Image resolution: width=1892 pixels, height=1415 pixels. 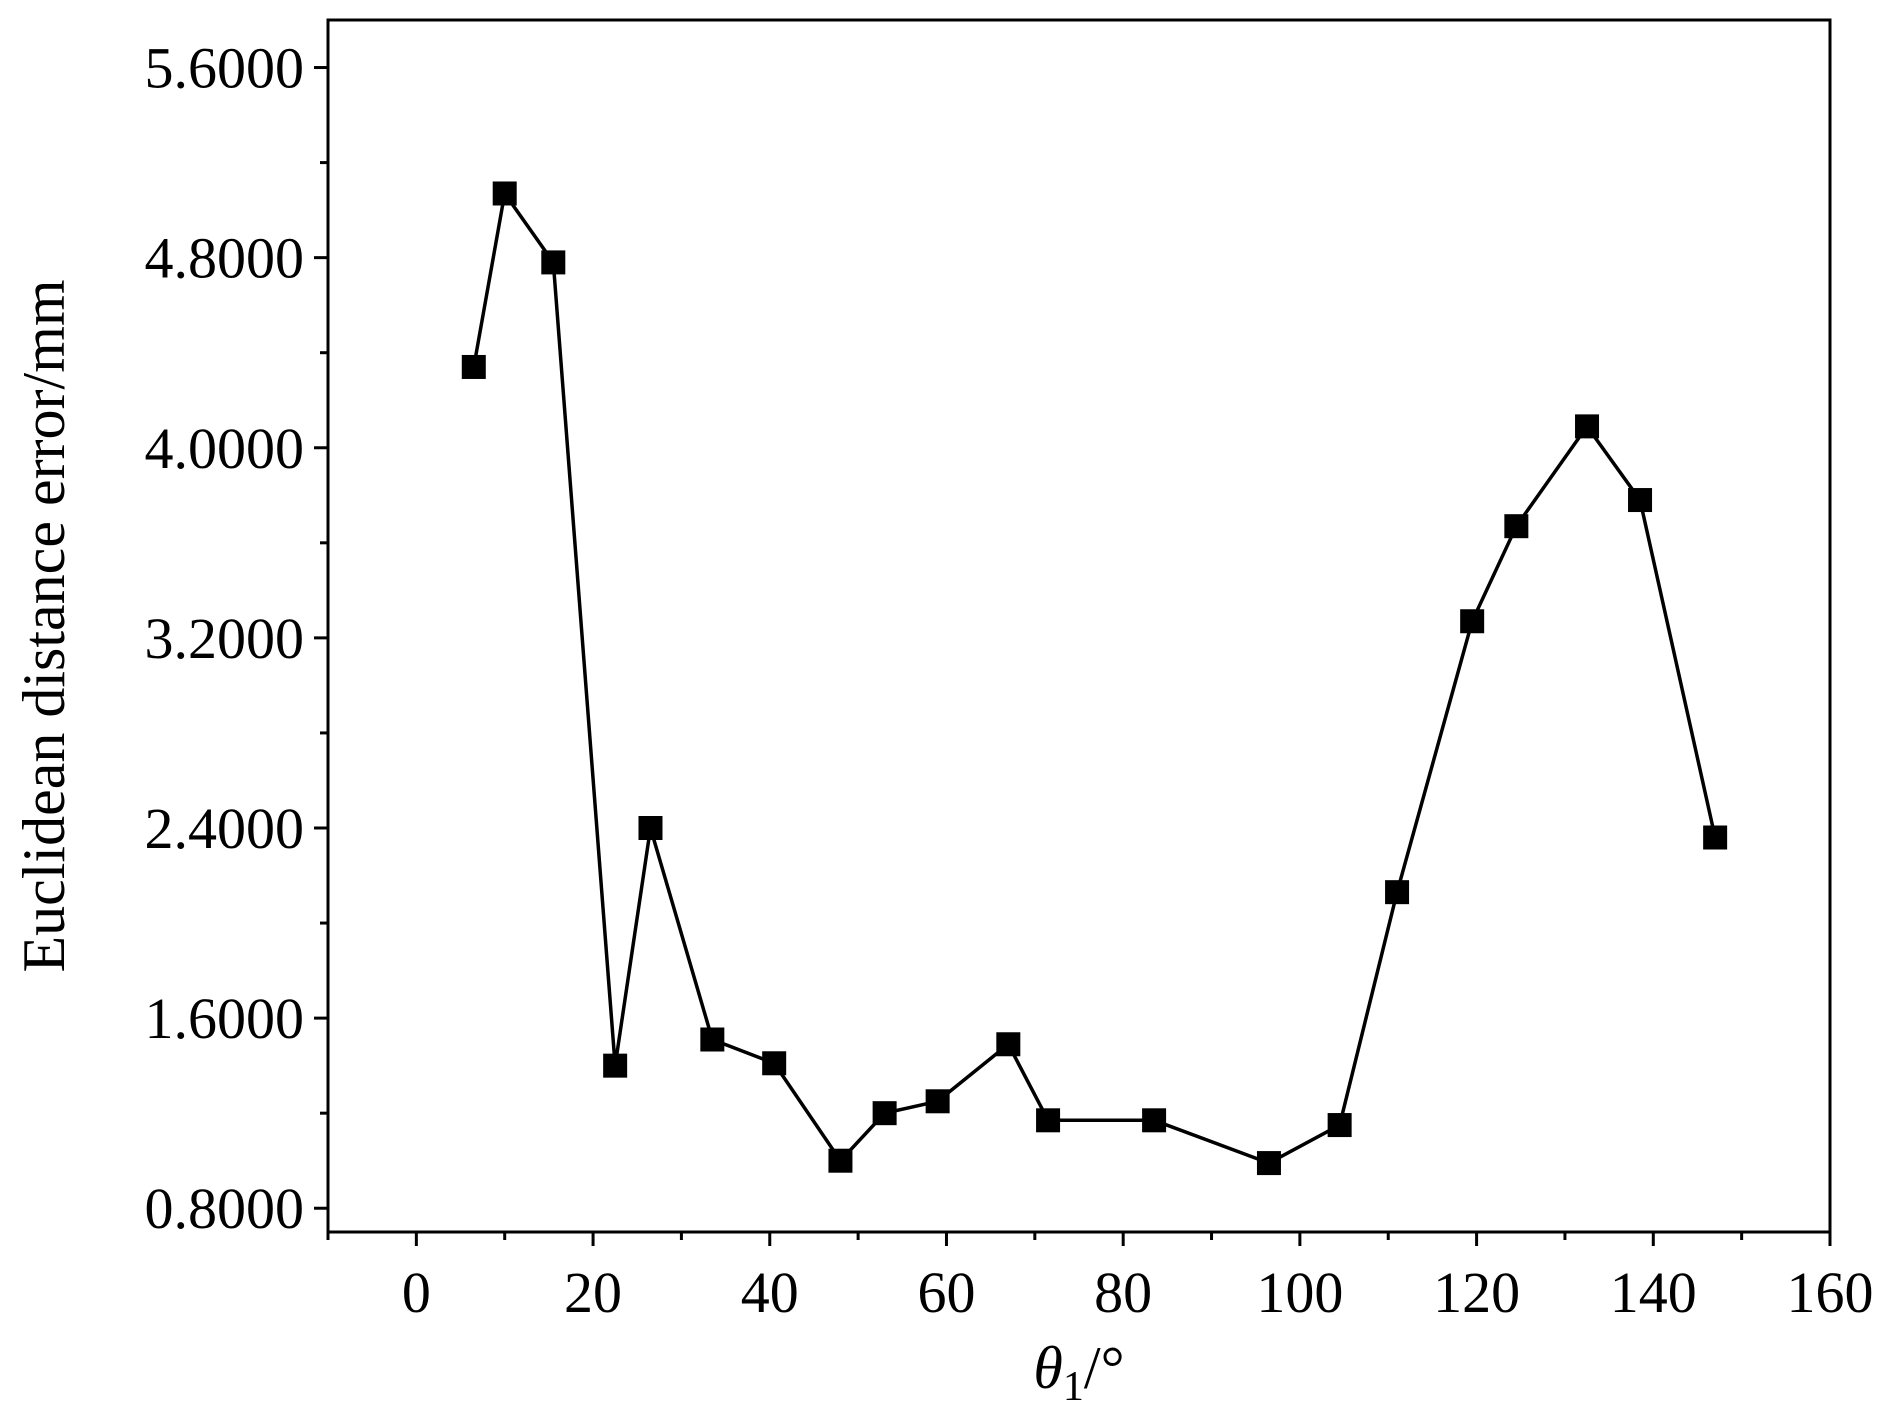 I want to click on y-tick-label: 2.4000, so click(x=225, y=828).